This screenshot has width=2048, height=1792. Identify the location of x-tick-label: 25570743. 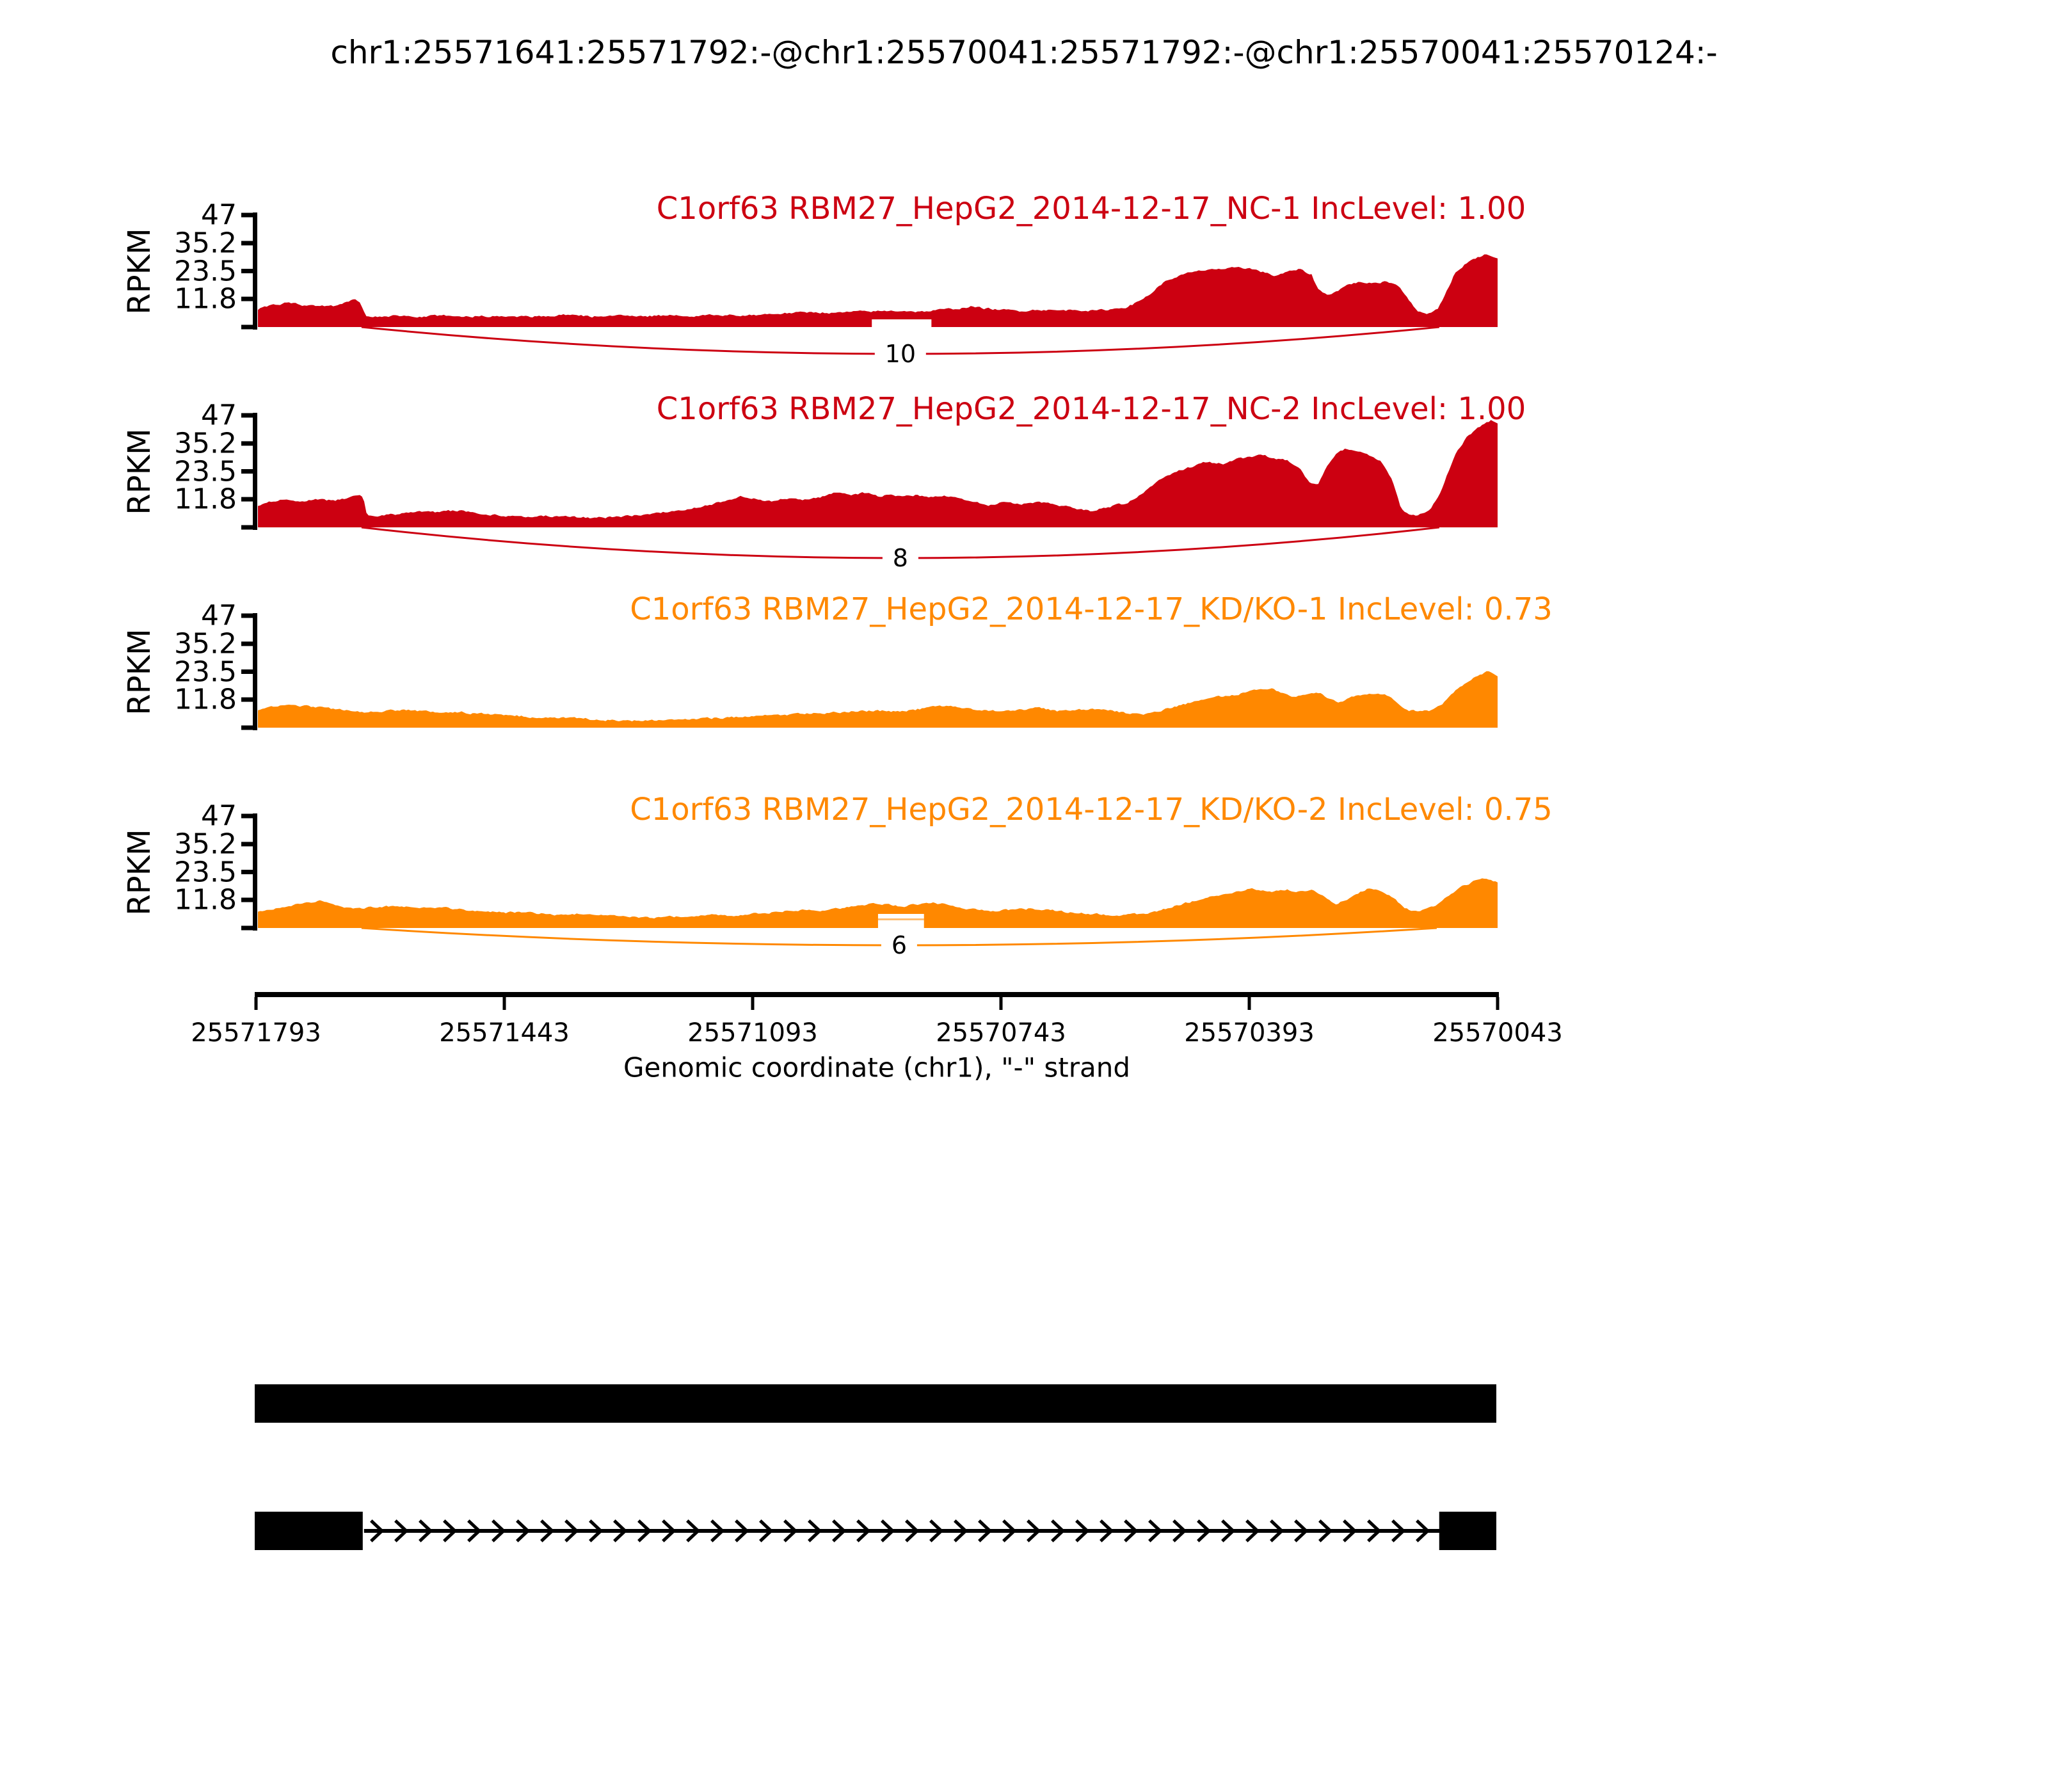
(1001, 1033).